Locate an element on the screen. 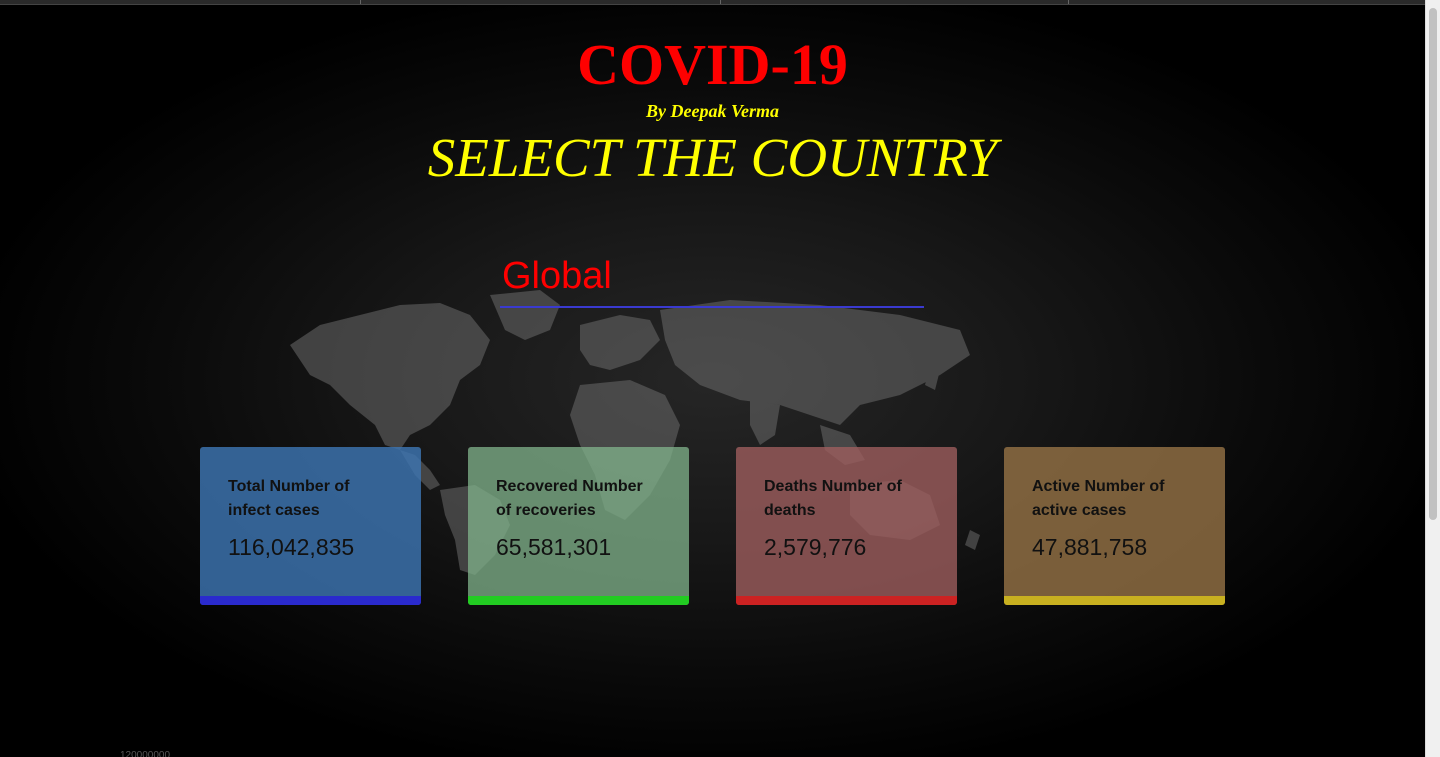 This screenshot has width=1440, height=757. recovered-card-label: Recovered Number of recoveries is located at coordinates (569, 498).